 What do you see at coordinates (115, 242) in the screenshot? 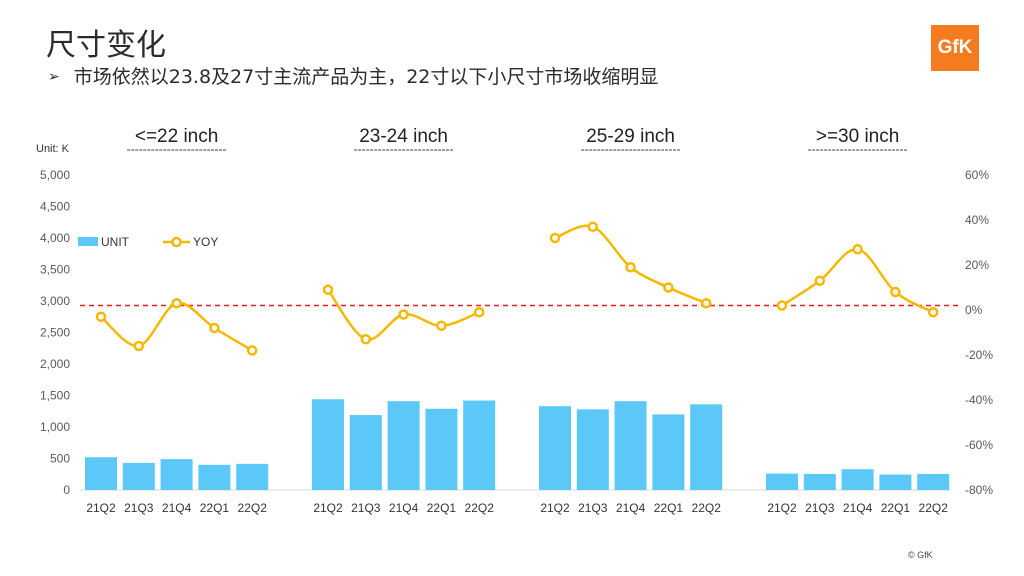
I see `legend-unit-label: UNIT` at bounding box center [115, 242].